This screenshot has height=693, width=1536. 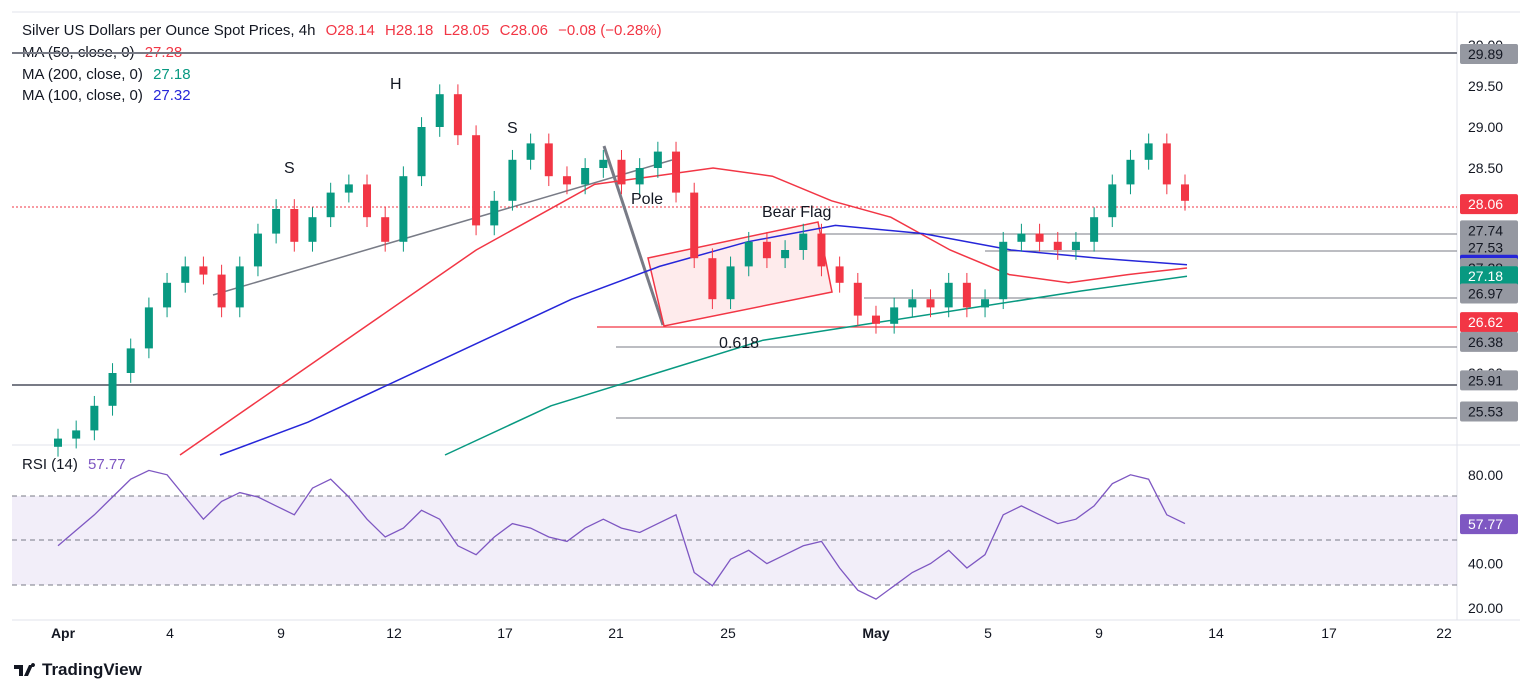 What do you see at coordinates (1485, 293) in the screenshot?
I see `svg-text: 26.97` at bounding box center [1485, 293].